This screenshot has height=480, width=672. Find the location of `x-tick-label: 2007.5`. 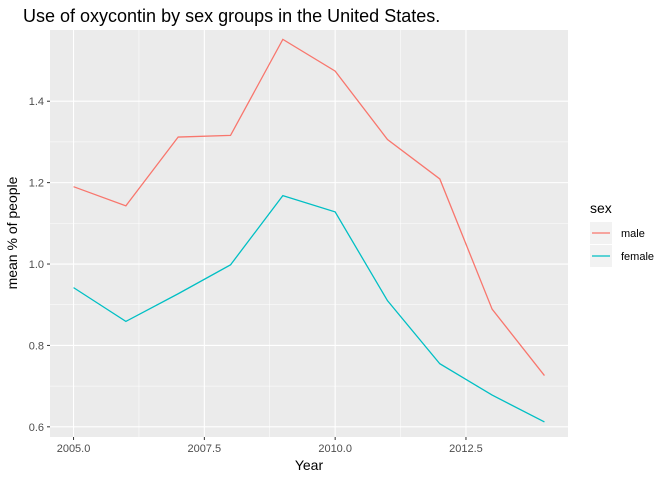

x-tick-label: 2007.5 is located at coordinates (205, 449).